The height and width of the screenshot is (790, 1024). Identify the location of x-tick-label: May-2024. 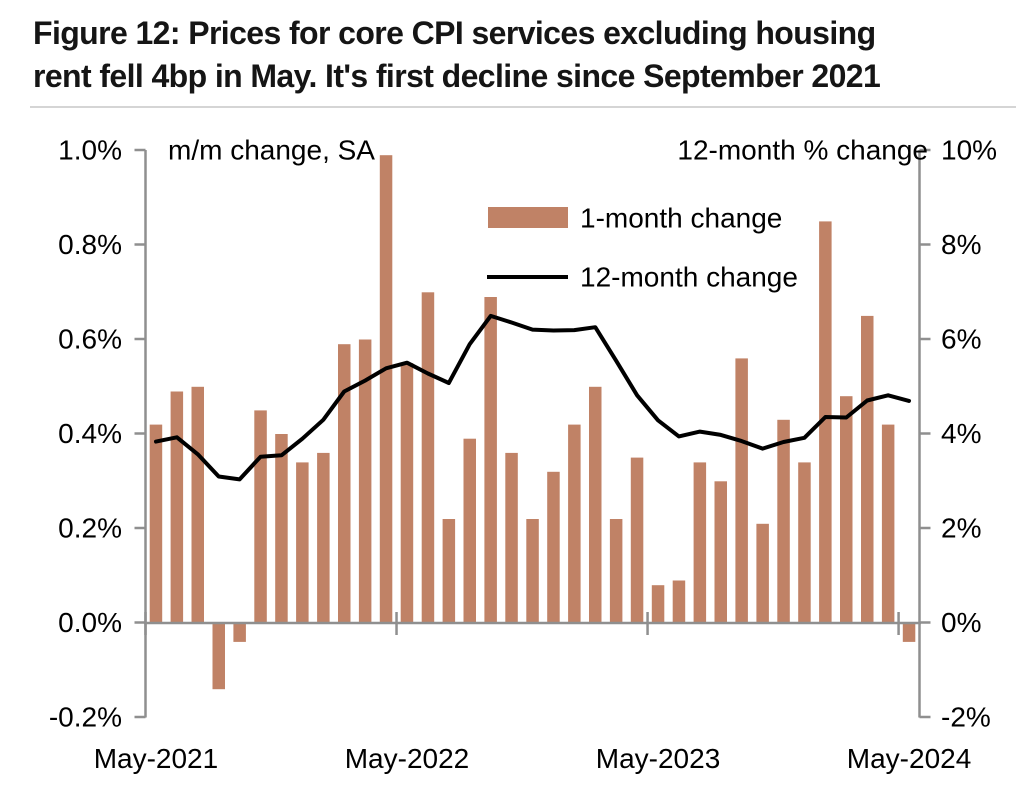
(909, 758).